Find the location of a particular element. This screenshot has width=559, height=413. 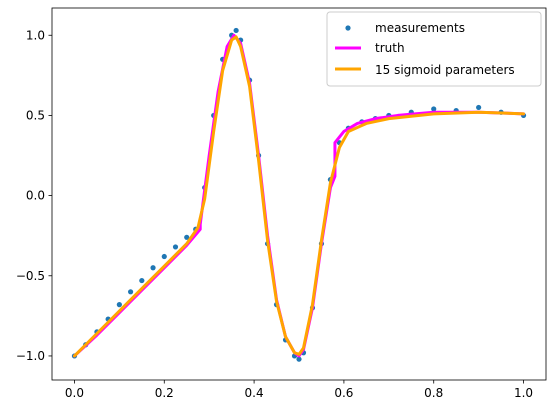

y-tick-label: −1.0 is located at coordinates (30, 356).